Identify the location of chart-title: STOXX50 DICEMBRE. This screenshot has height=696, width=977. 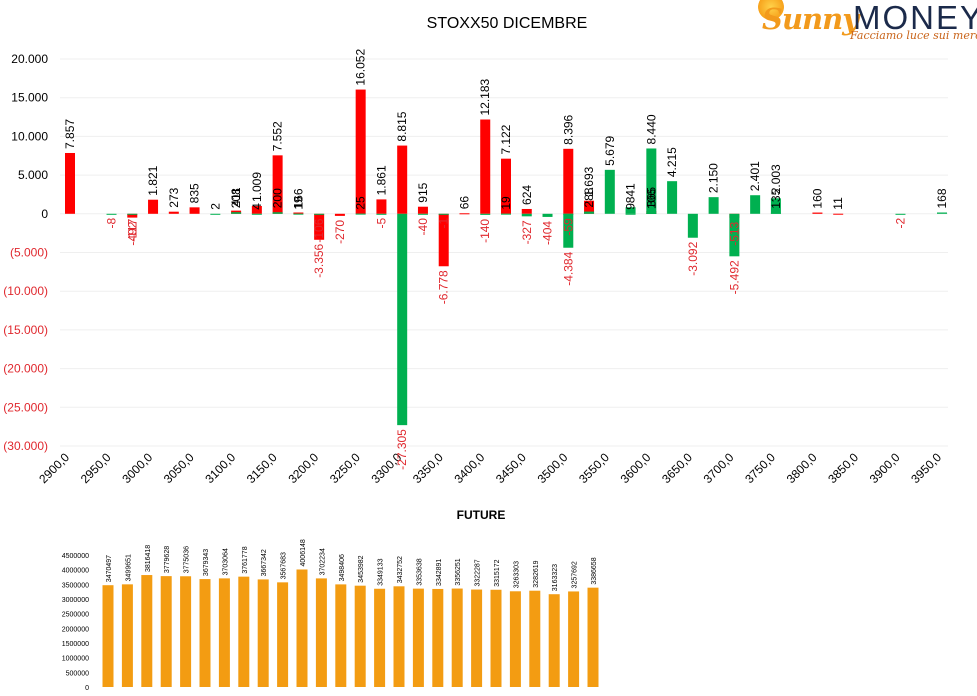
(507, 23).